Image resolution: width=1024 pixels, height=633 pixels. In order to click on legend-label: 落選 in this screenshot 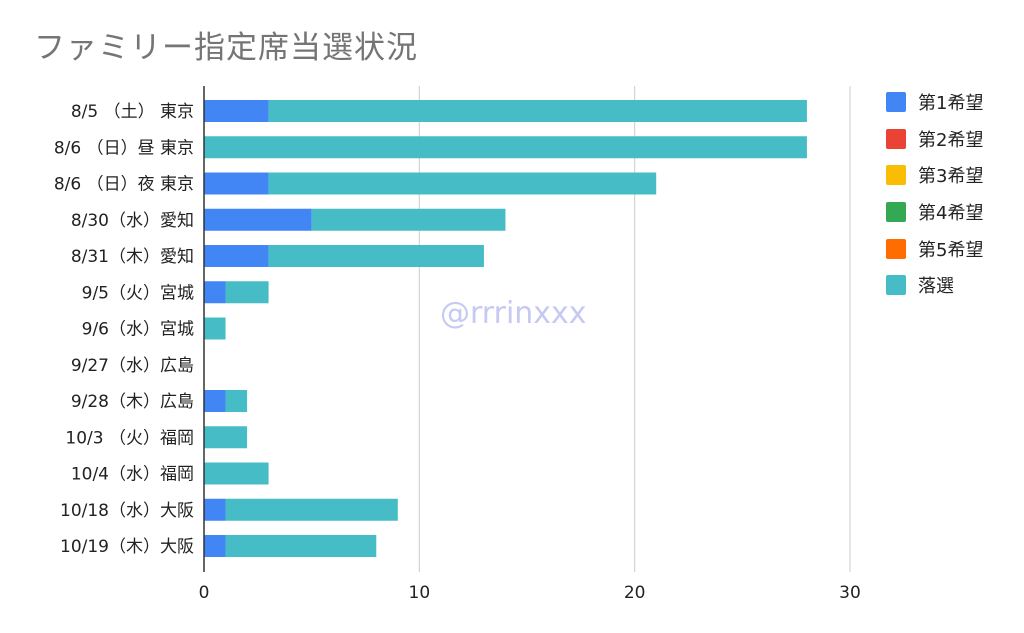, I will do `click(936, 287)`.